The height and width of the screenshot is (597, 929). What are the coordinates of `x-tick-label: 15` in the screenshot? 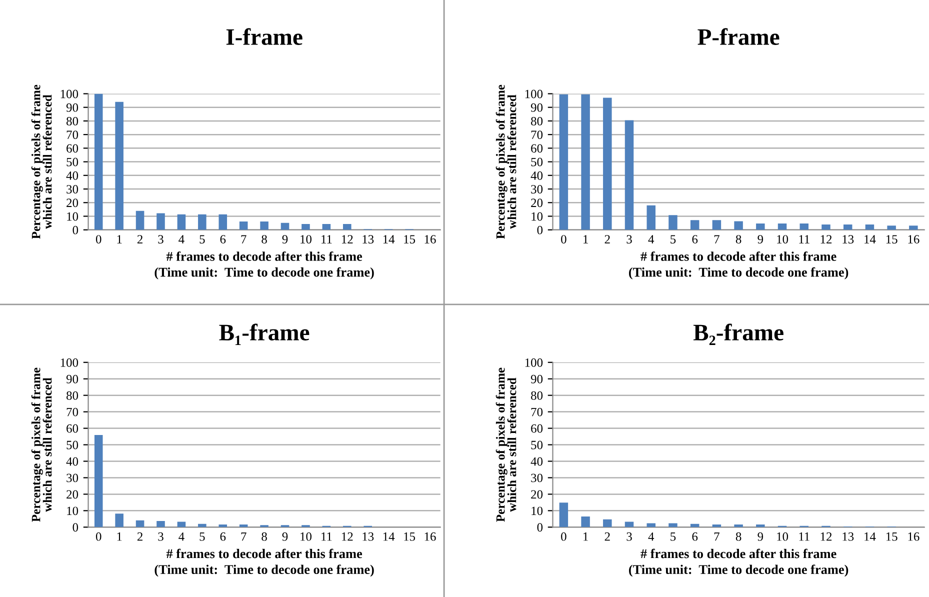 It's located at (410, 239).